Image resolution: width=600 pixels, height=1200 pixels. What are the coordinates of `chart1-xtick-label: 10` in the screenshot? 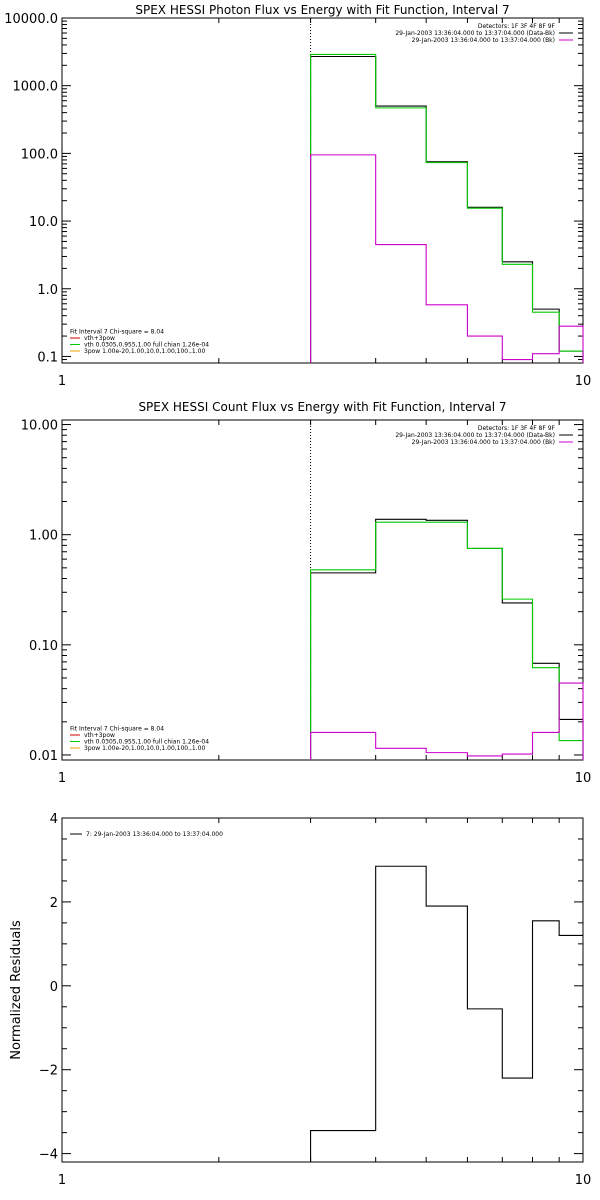 It's located at (583, 381).